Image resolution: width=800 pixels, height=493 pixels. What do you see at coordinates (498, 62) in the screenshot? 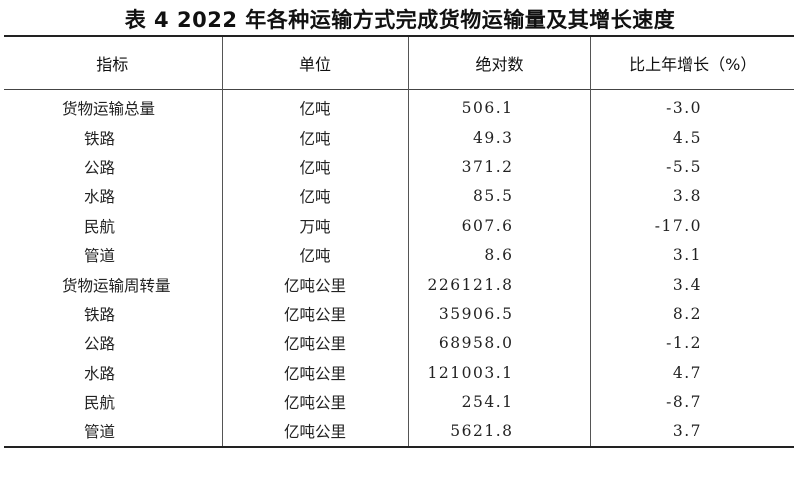
I see `header-value: 绝对数` at bounding box center [498, 62].